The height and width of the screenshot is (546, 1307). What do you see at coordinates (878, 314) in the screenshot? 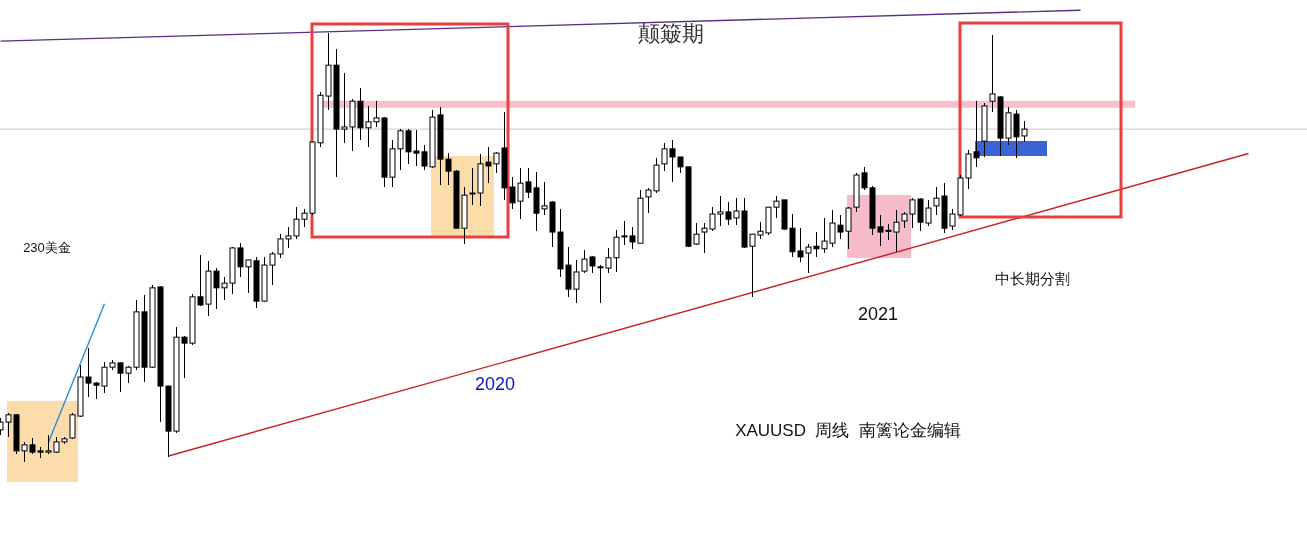
I see `annotation: 2021` at bounding box center [878, 314].